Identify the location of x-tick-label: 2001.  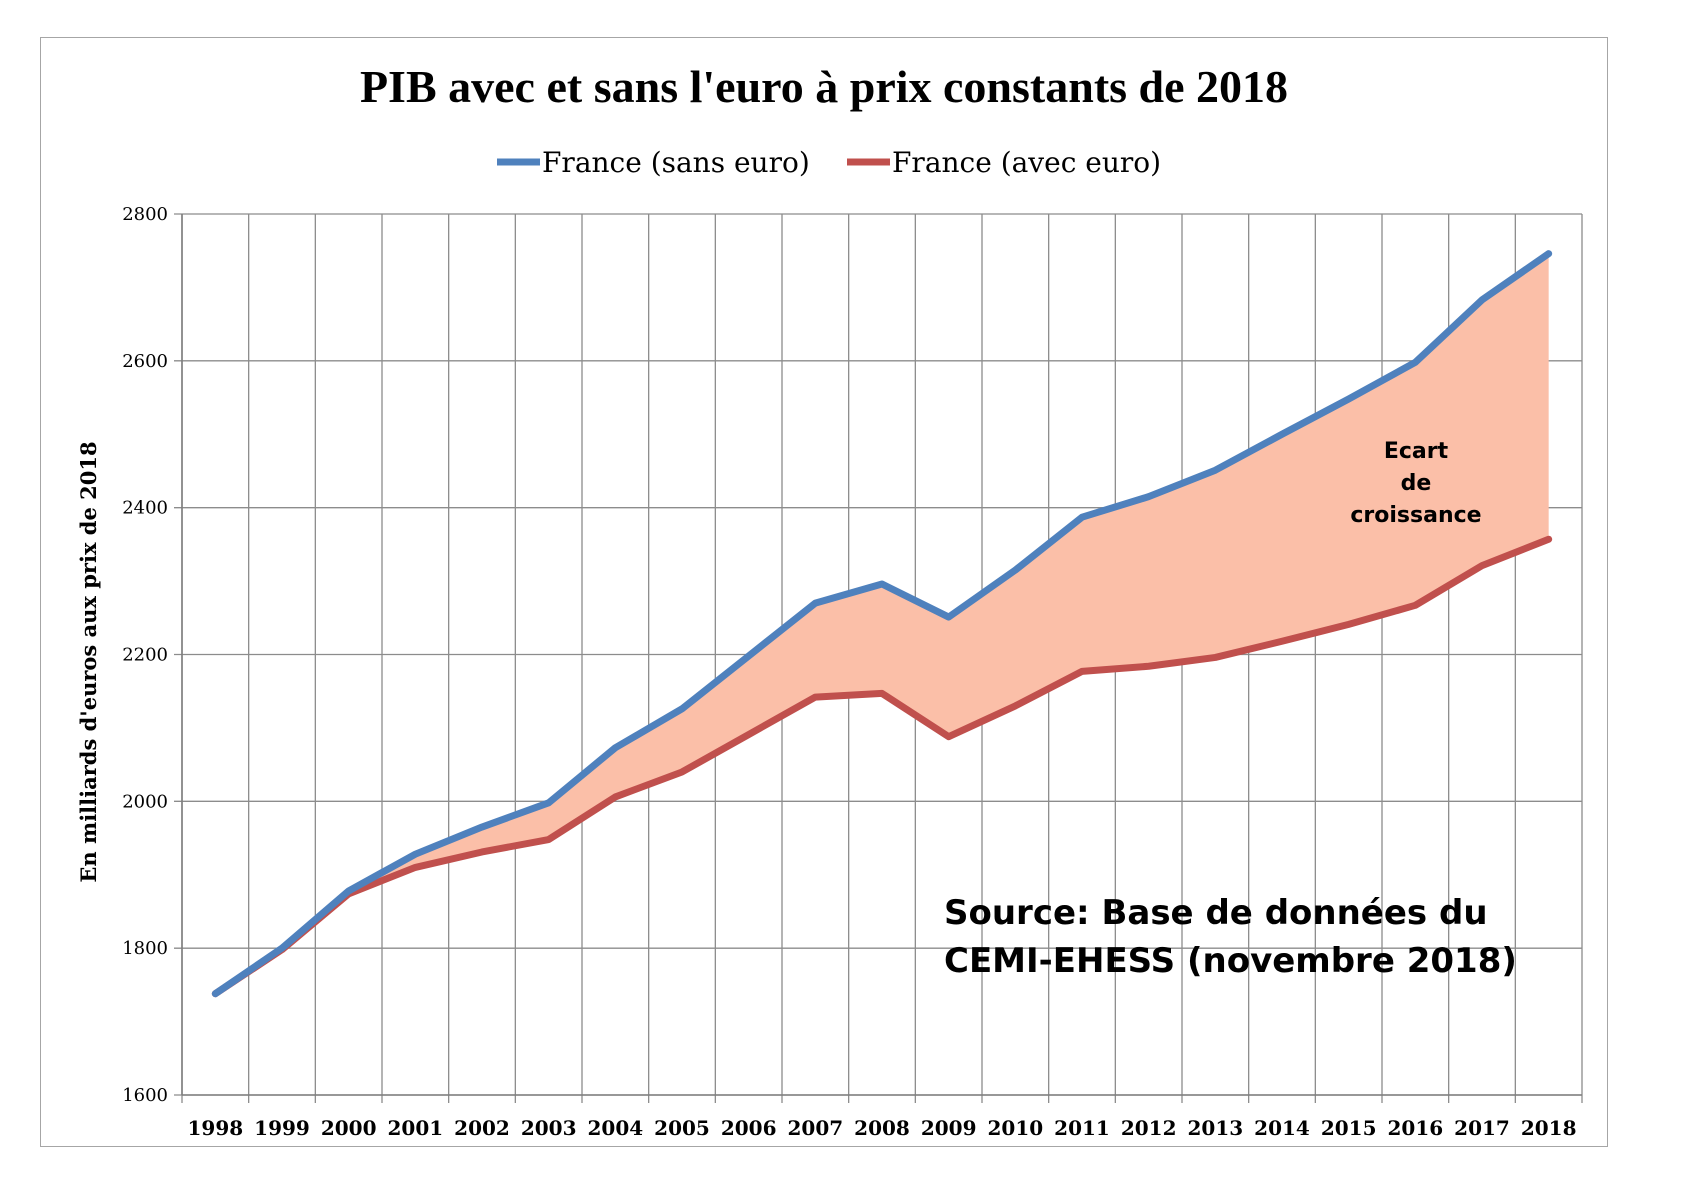
(415, 1128).